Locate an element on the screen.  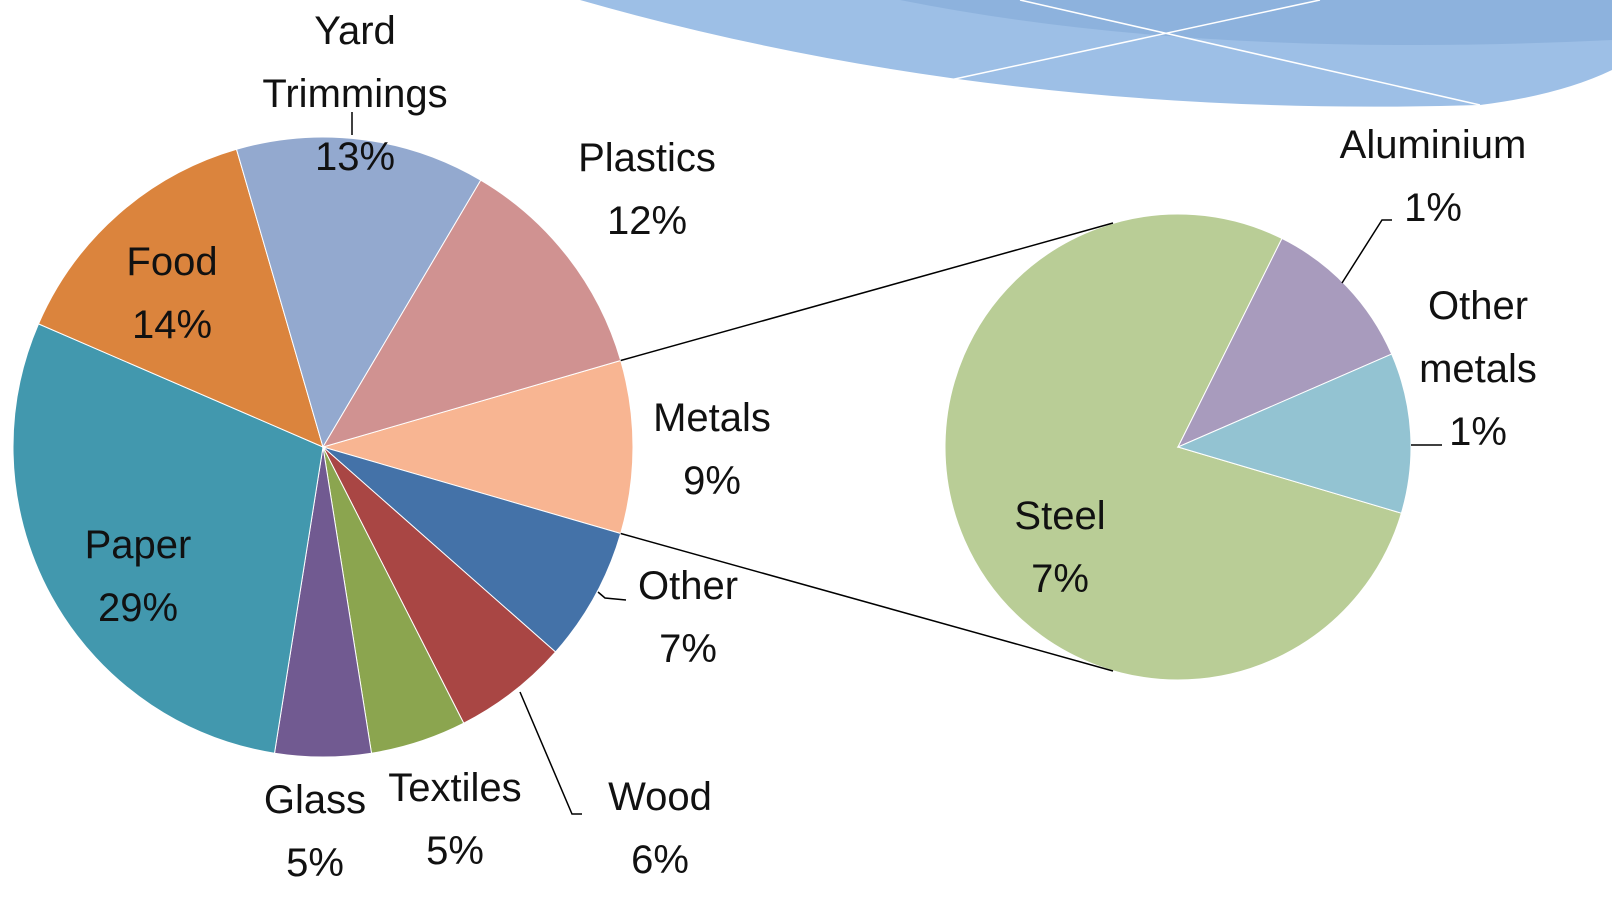
category-label: Wood is located at coordinates (660, 797).